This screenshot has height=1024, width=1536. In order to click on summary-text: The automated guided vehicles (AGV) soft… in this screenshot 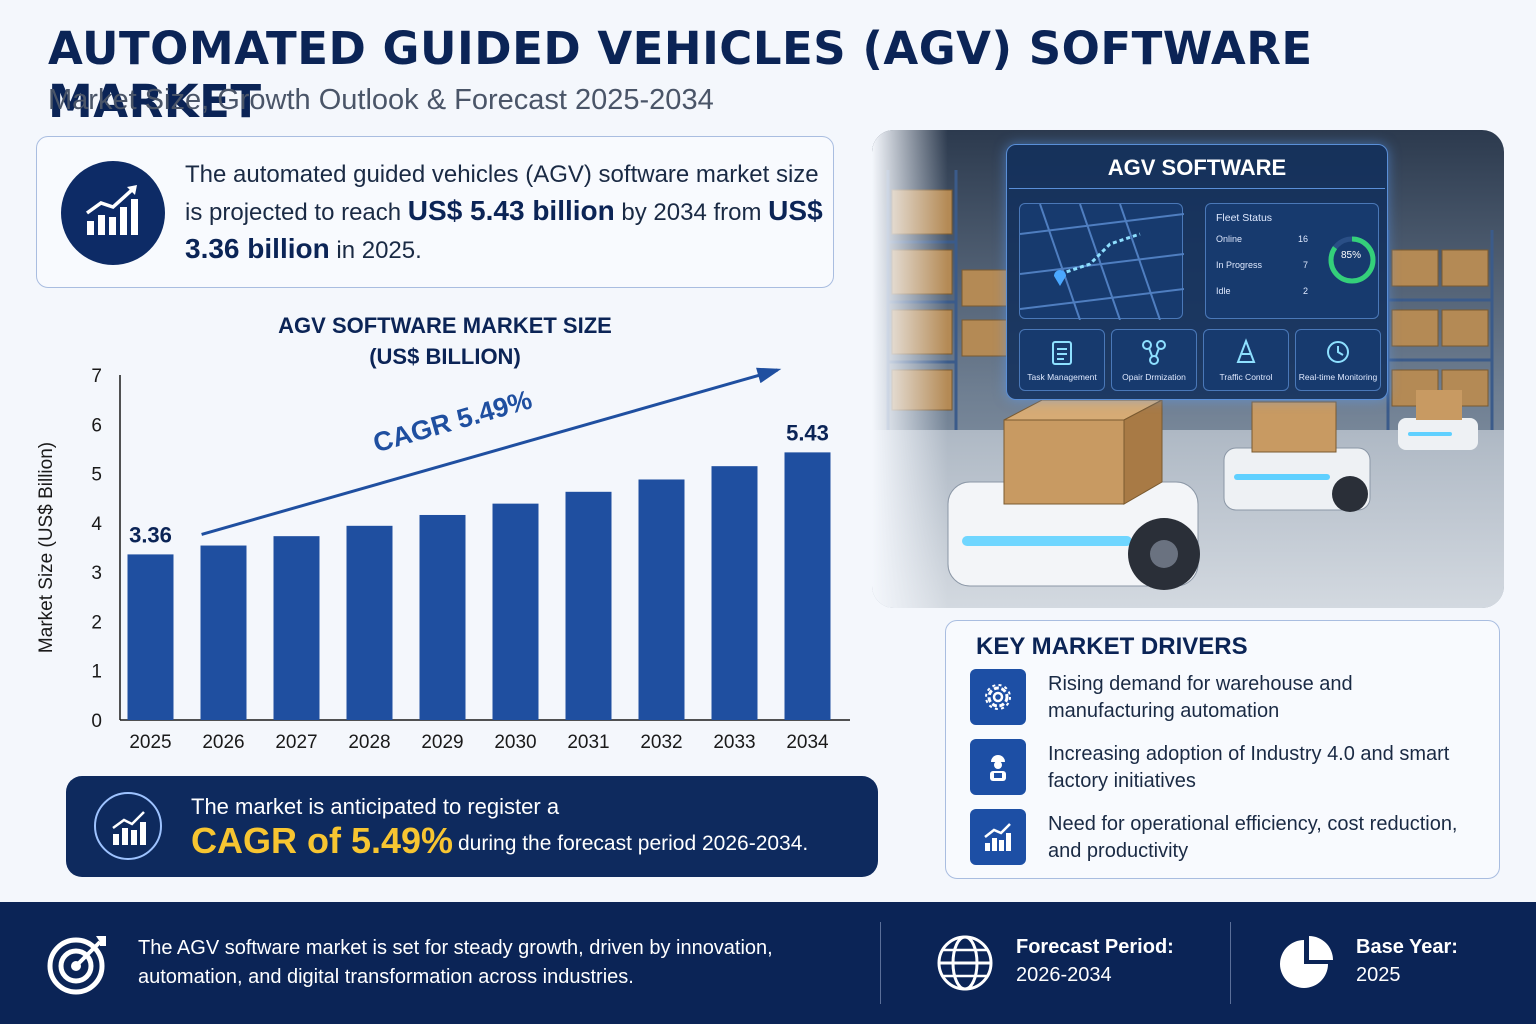, I will do `click(504, 212)`.